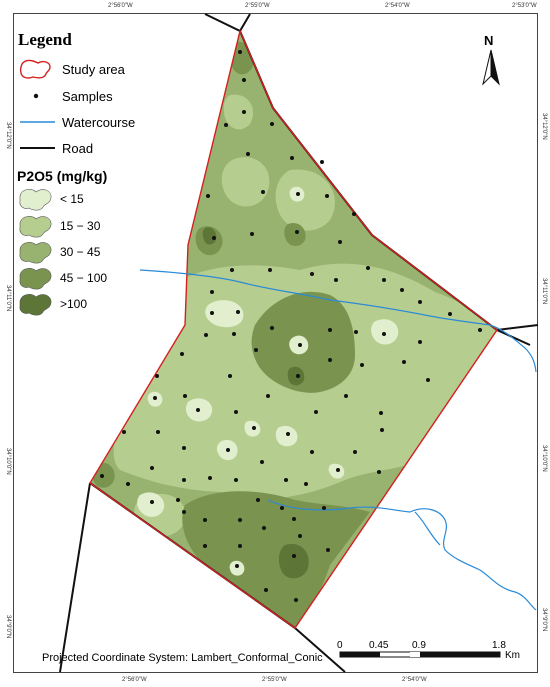 This screenshot has height=687, width=550. I want to click on scale-label-0: 0, so click(340, 645).